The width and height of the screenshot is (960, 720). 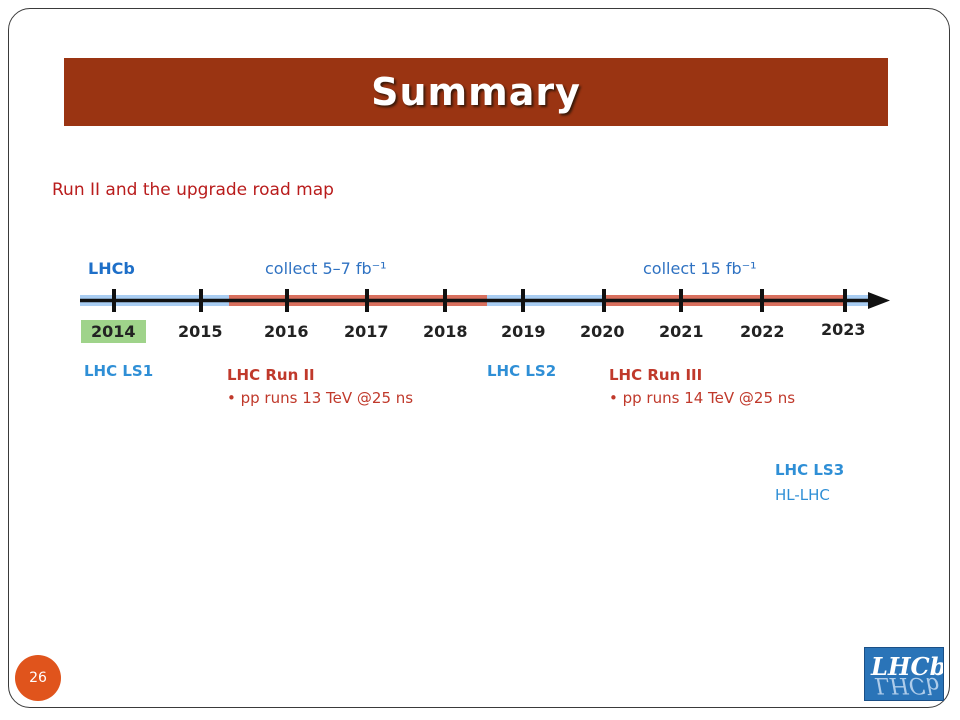 What do you see at coordinates (681, 331) in the screenshot?
I see `year-label-2021: 2021` at bounding box center [681, 331].